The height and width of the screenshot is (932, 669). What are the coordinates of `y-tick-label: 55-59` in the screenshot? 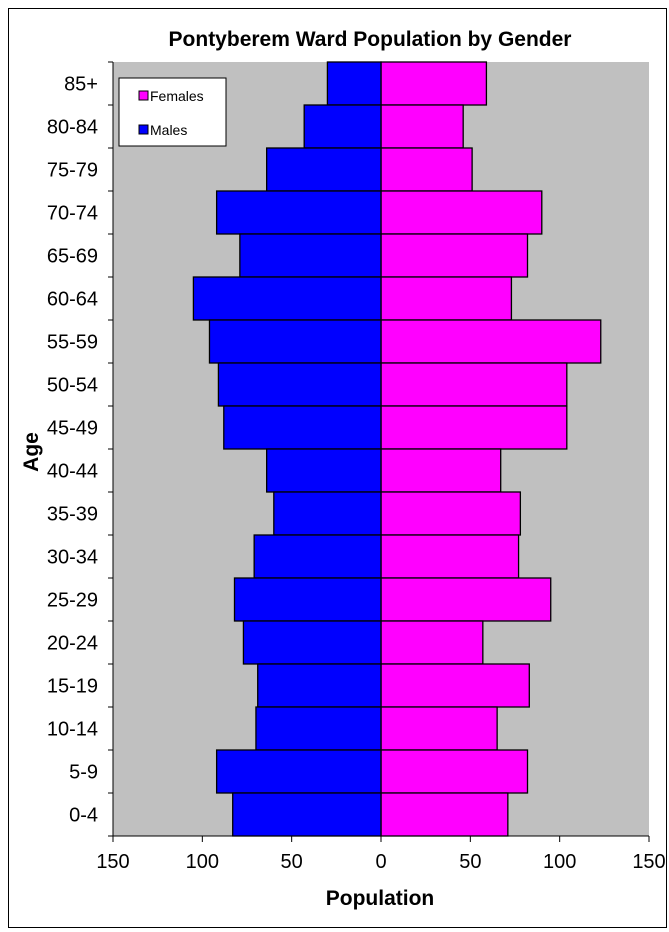 It's located at (72, 343).